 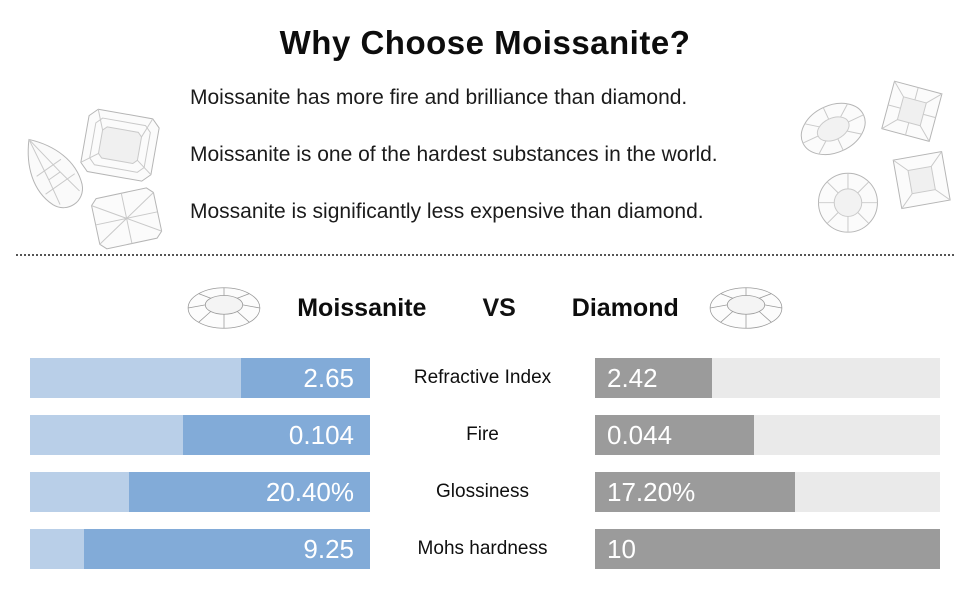 What do you see at coordinates (485, 255) in the screenshot?
I see `dotted-divider` at bounding box center [485, 255].